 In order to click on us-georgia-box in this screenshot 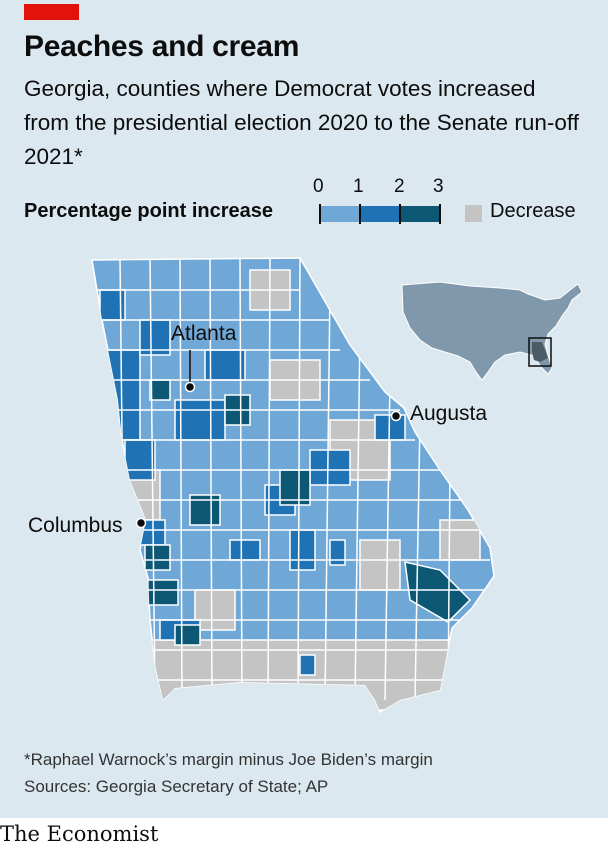, I will do `click(540, 352)`.